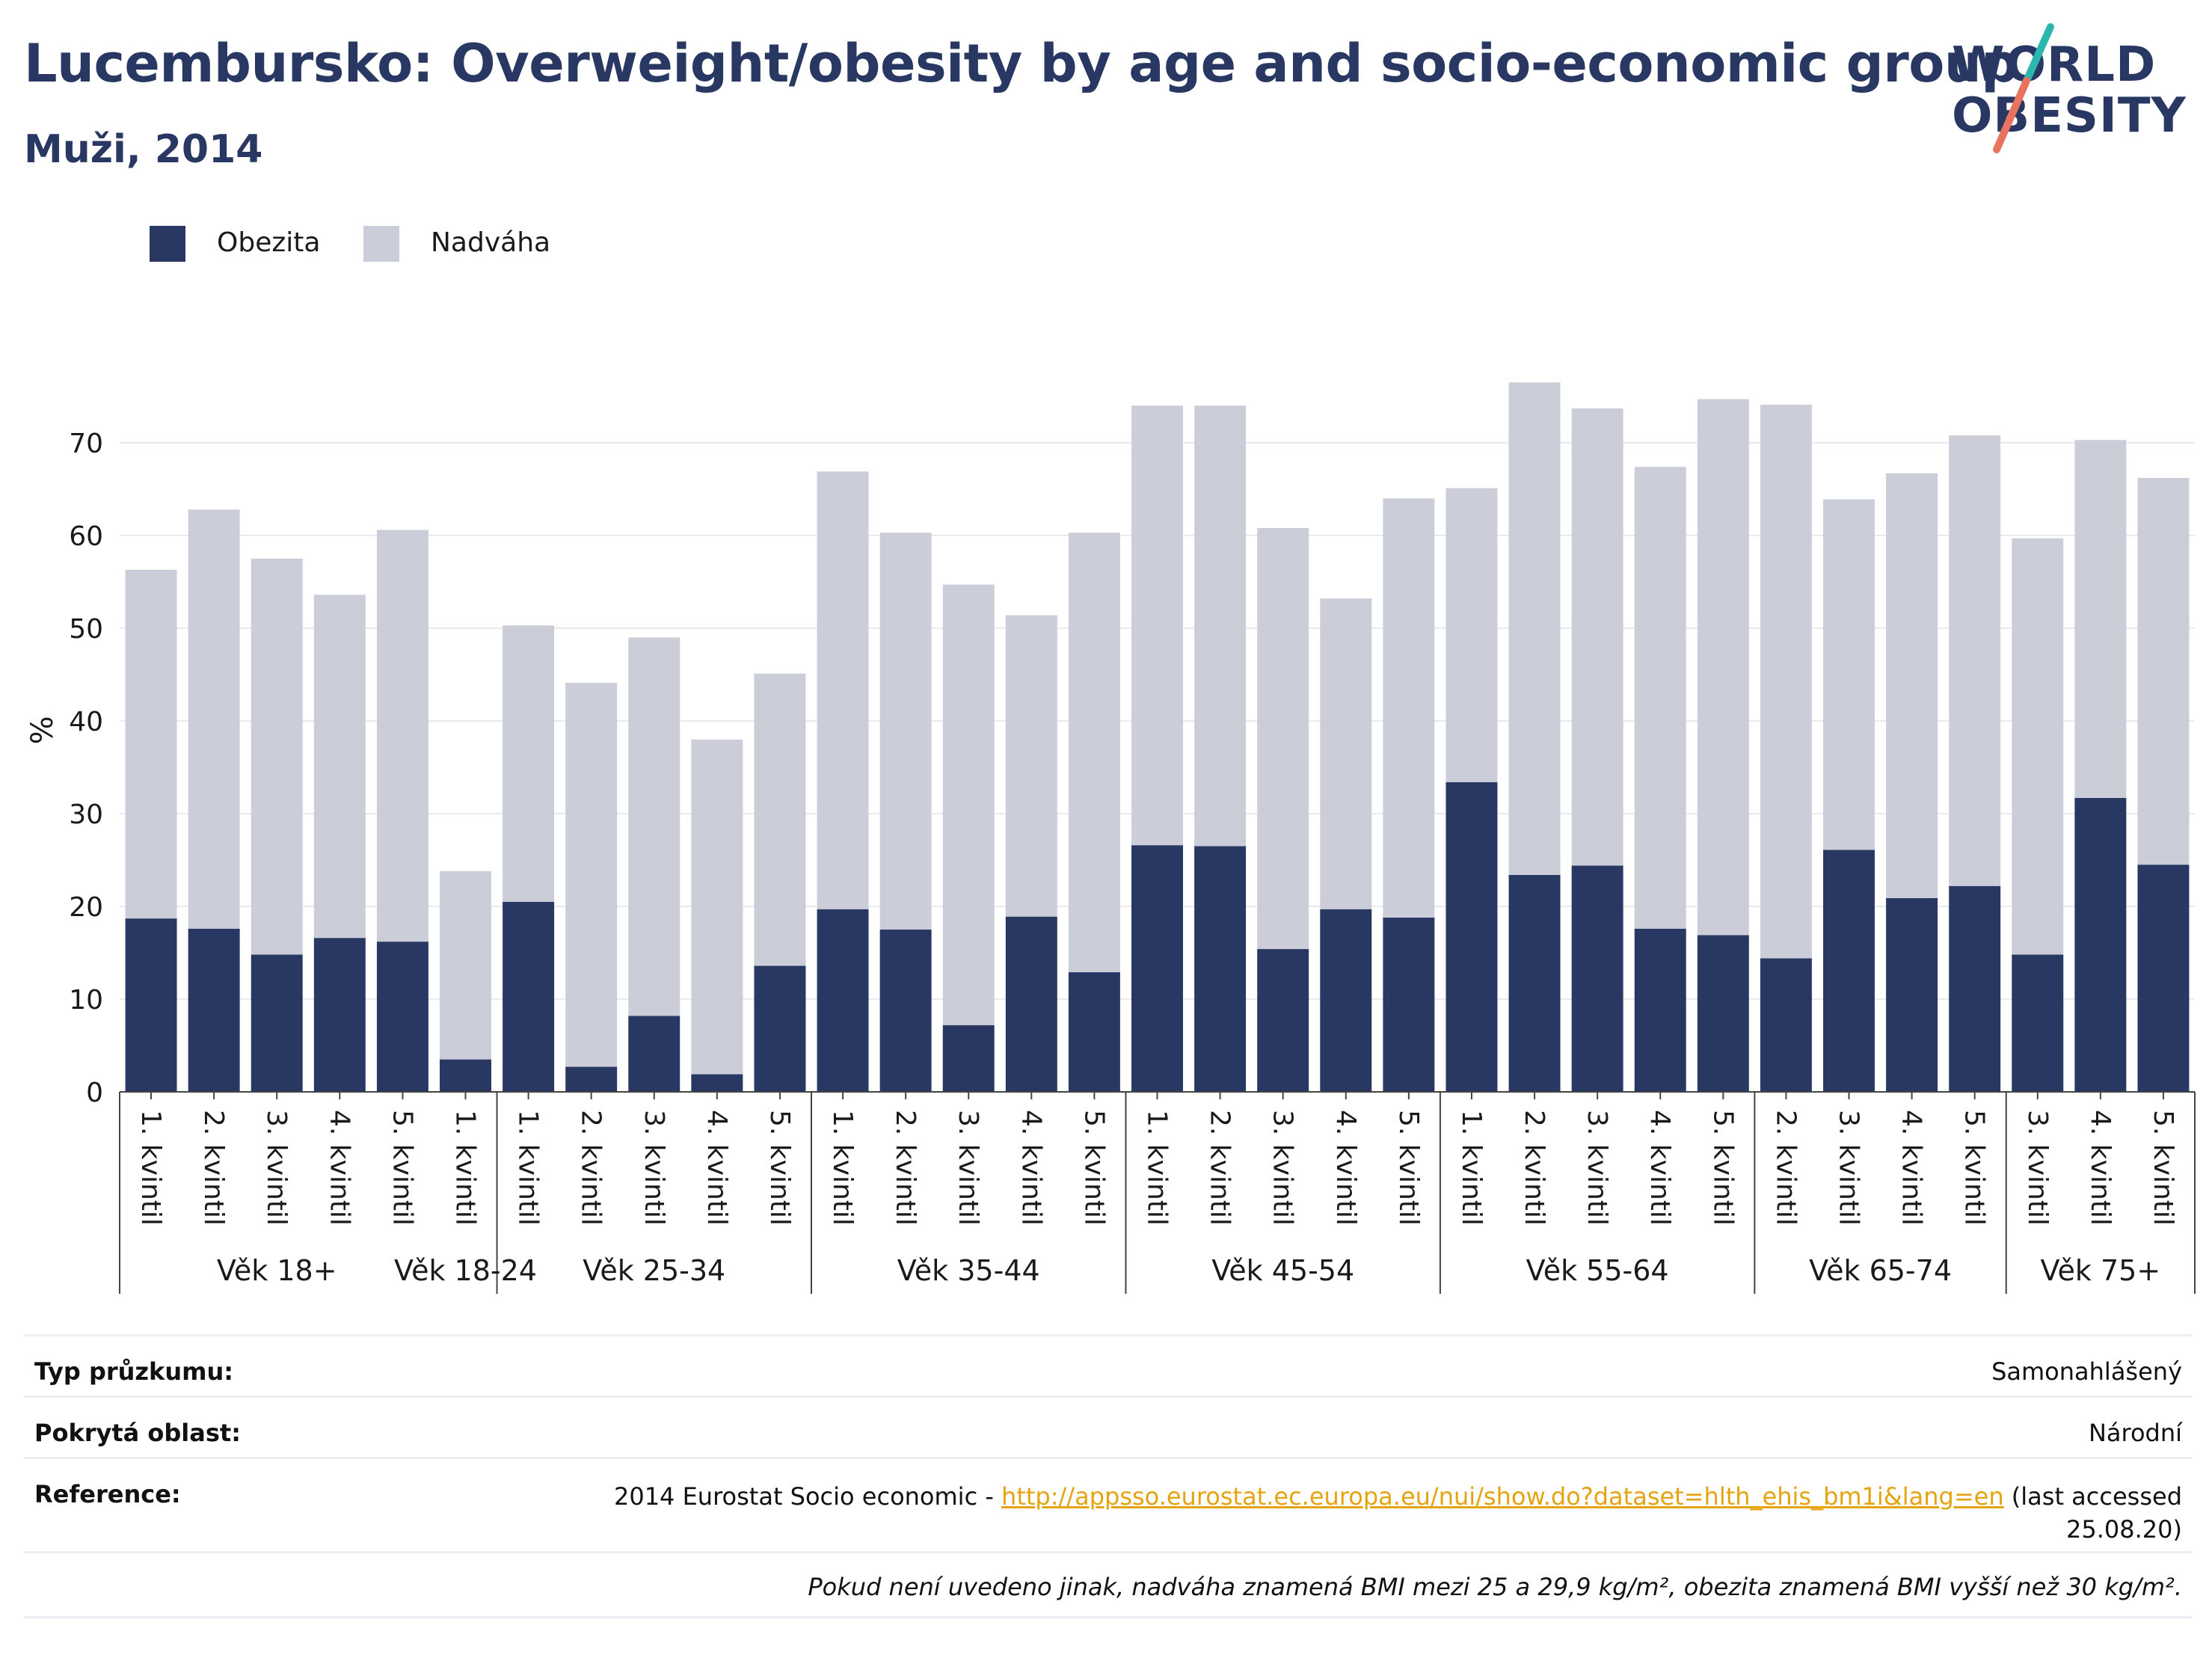  What do you see at coordinates (86, 1000) in the screenshot?
I see `y-tick-label: 10` at bounding box center [86, 1000].